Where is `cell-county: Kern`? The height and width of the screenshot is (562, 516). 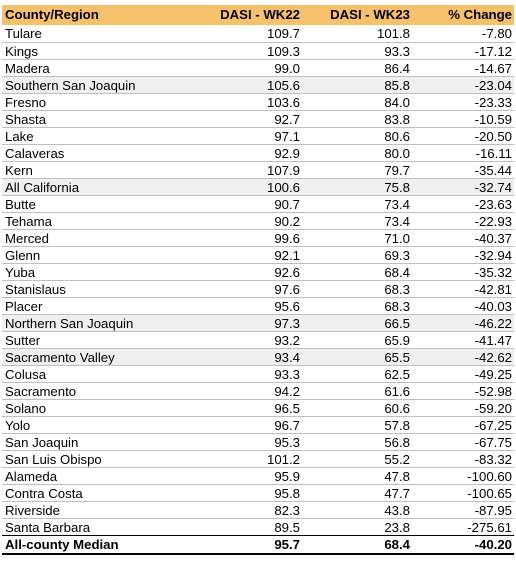
cell-county: Kern is located at coordinates (19, 170).